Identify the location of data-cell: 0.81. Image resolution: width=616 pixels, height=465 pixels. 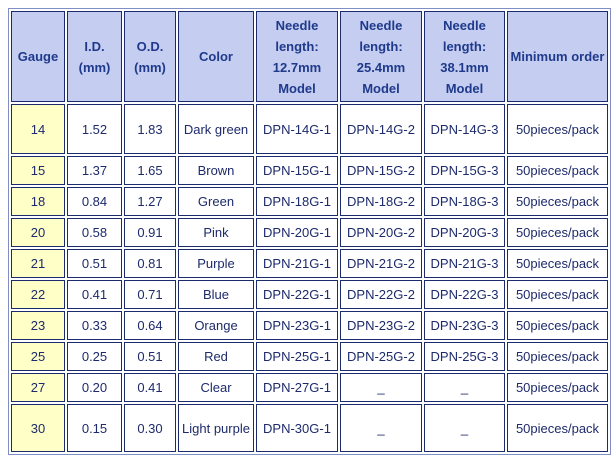
(150, 263).